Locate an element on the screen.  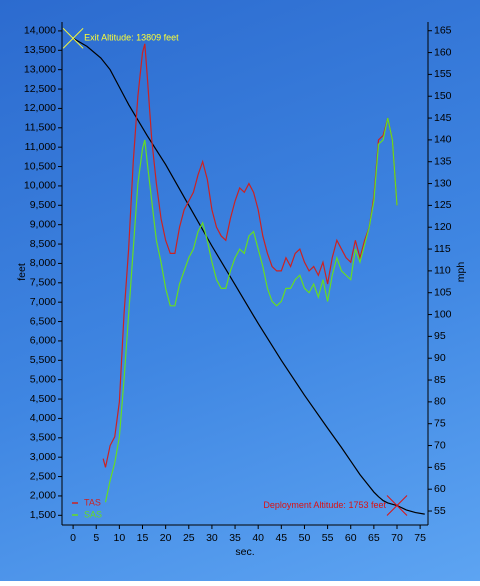
y2-tick-label: 90 is located at coordinates (440, 358).